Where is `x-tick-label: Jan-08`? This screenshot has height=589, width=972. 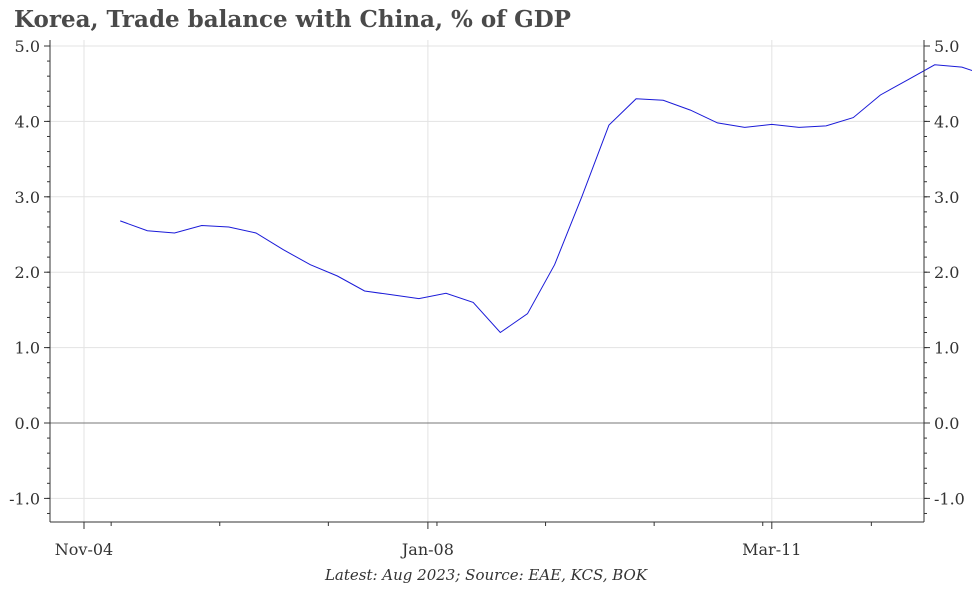
x-tick-label: Jan-08 is located at coordinates (427, 549).